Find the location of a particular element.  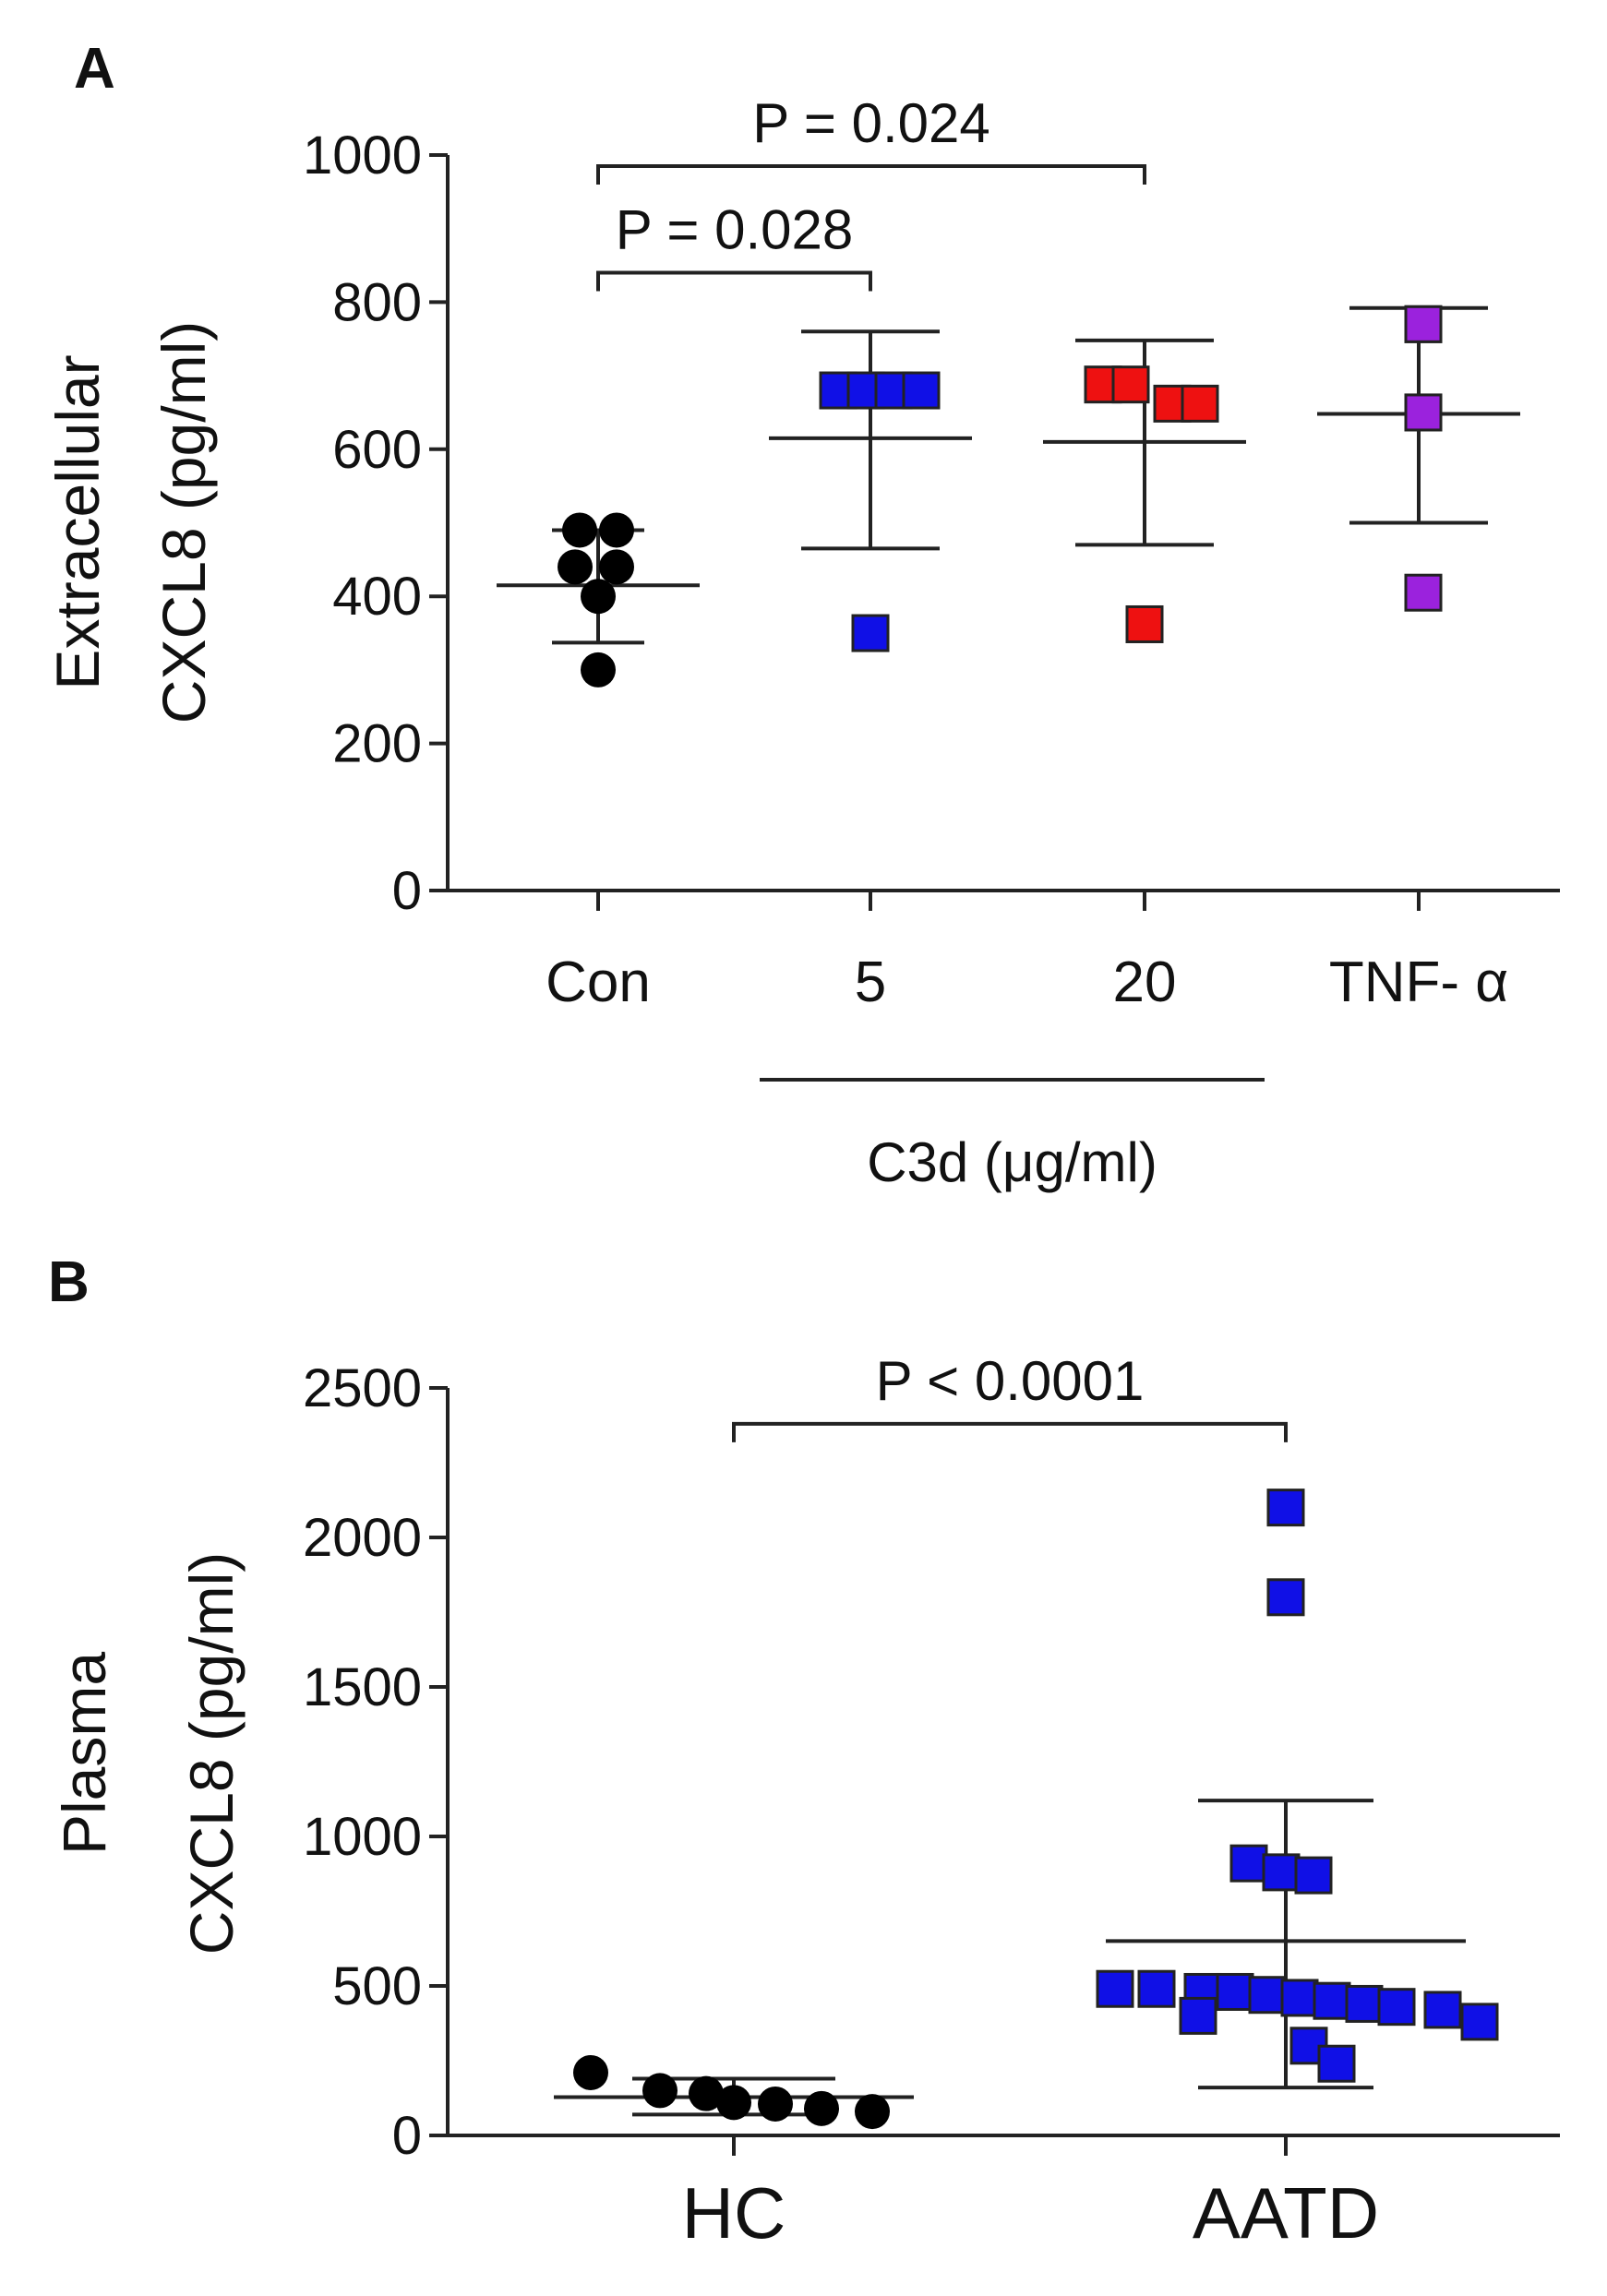

panel-b-y-axis-label: Plasma CXCL8 (pg/ml) is located at coordinates (148, 1753).